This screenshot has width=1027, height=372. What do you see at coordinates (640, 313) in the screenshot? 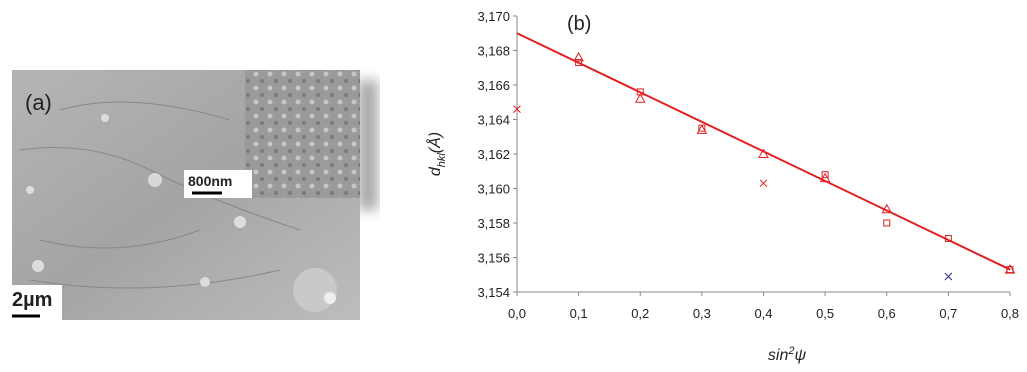
I see `x-tick-label: 0,2` at bounding box center [640, 313].